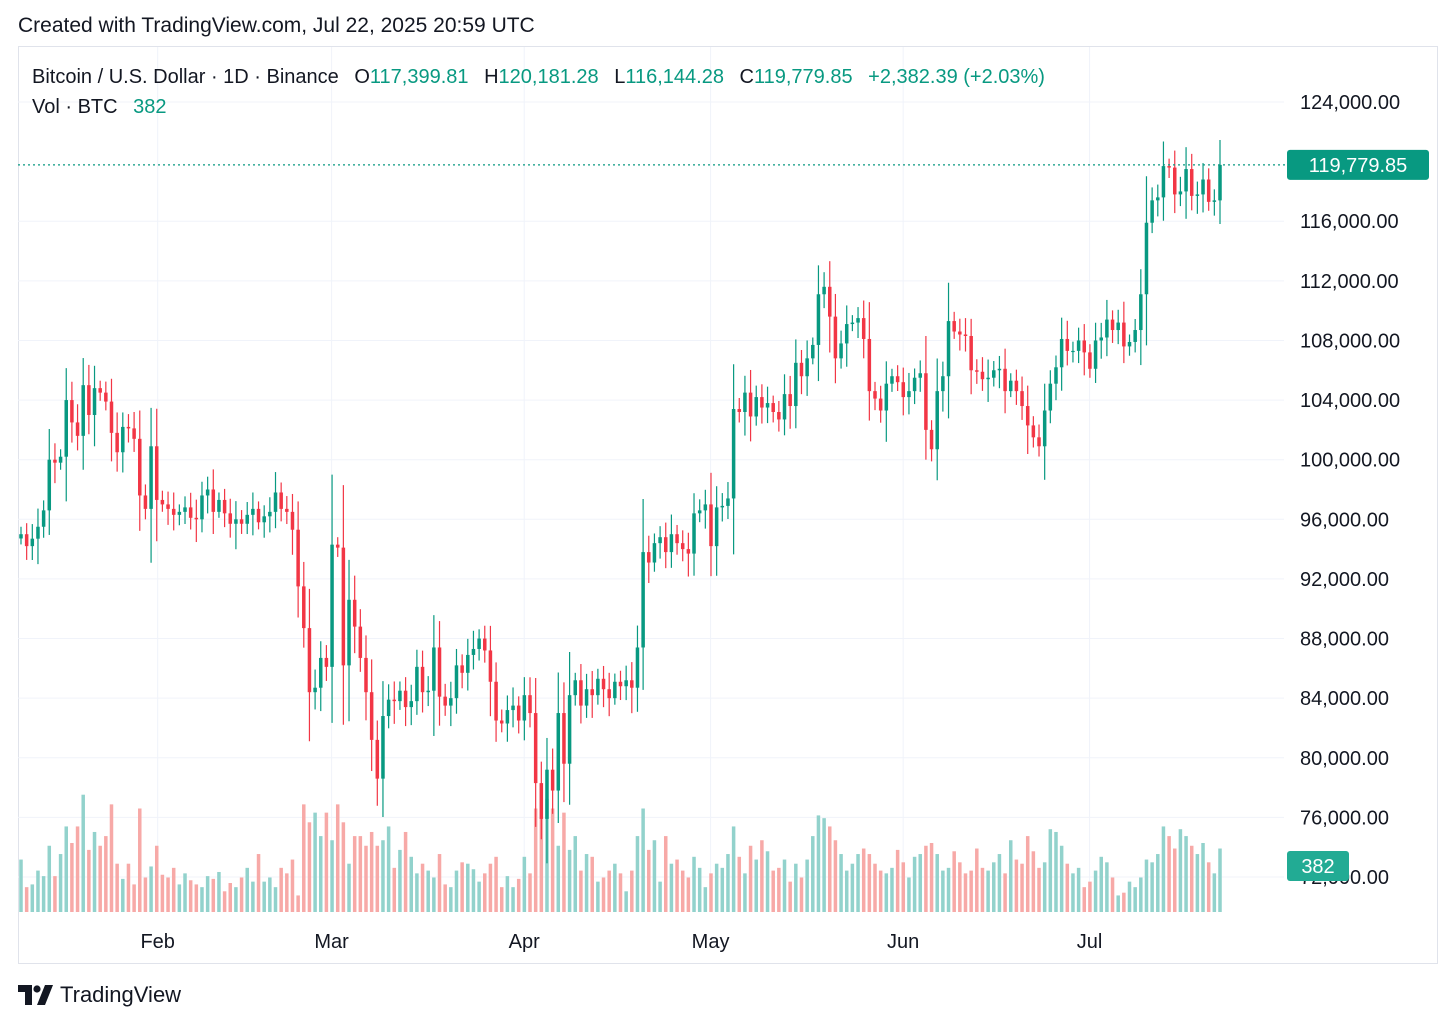 This screenshot has width=1456, height=1026. I want to click on y-tick-label: 92,000.00, so click(1344, 580).